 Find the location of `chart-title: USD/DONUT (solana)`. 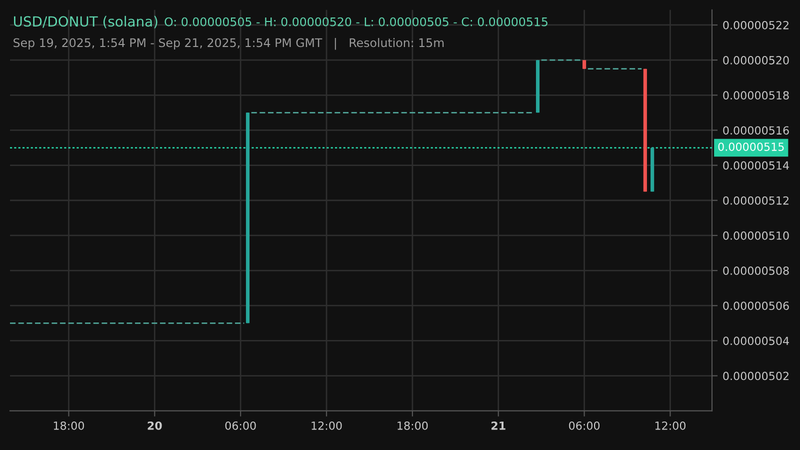

chart-title: USD/DONUT (solana) is located at coordinates (86, 22).